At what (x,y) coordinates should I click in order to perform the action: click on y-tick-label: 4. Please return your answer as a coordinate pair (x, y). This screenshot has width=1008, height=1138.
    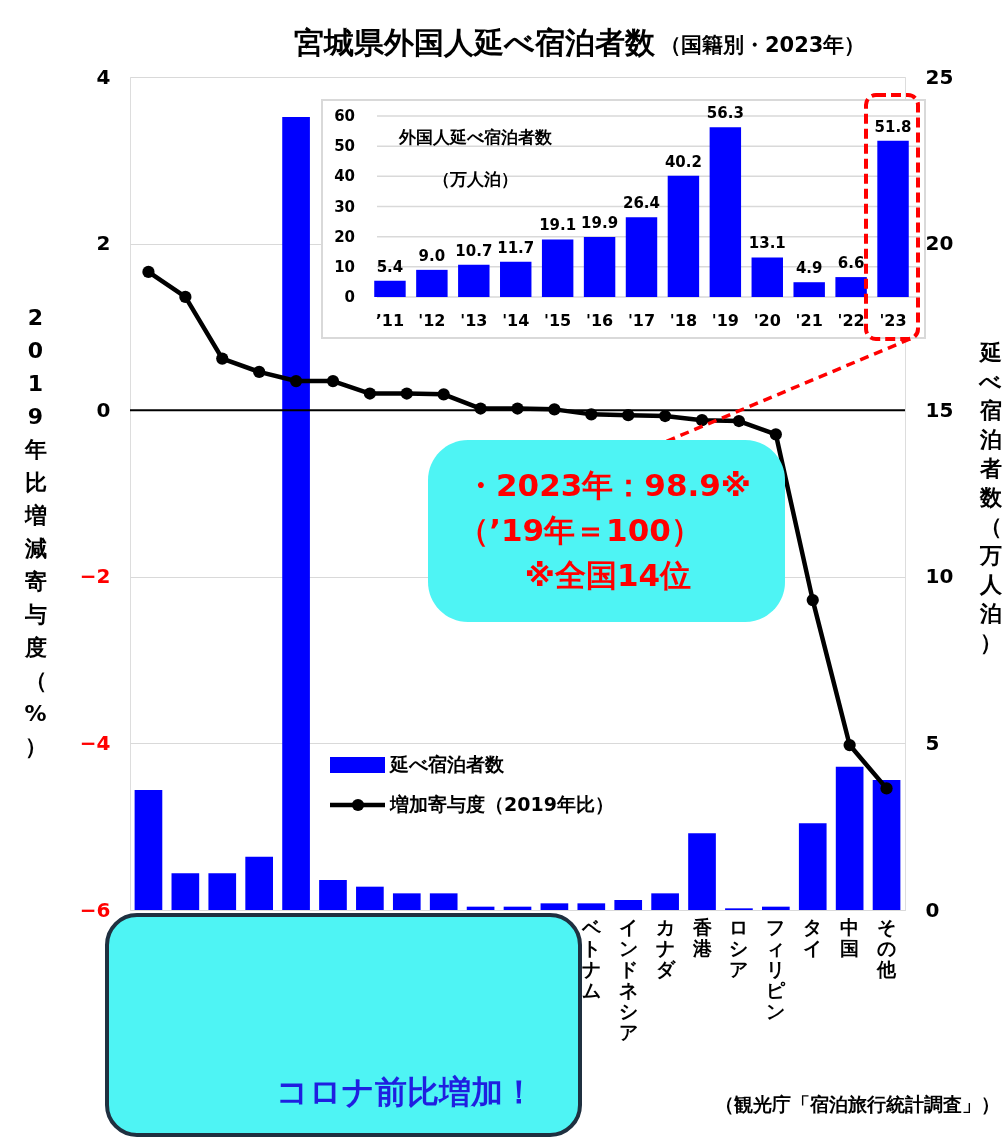
    Looking at the image, I should click on (103, 76).